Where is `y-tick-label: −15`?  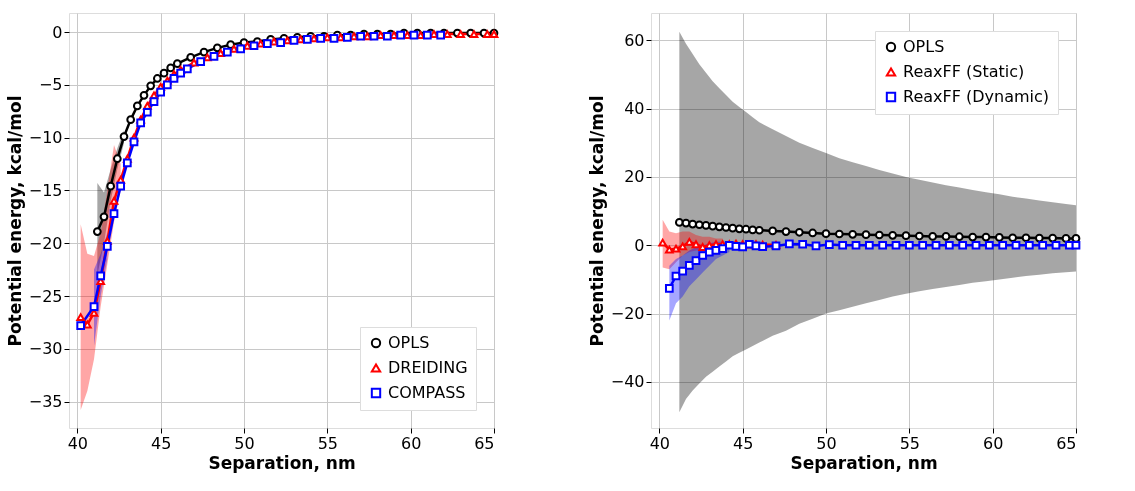 y-tick-label: −15 is located at coordinates (45, 190).